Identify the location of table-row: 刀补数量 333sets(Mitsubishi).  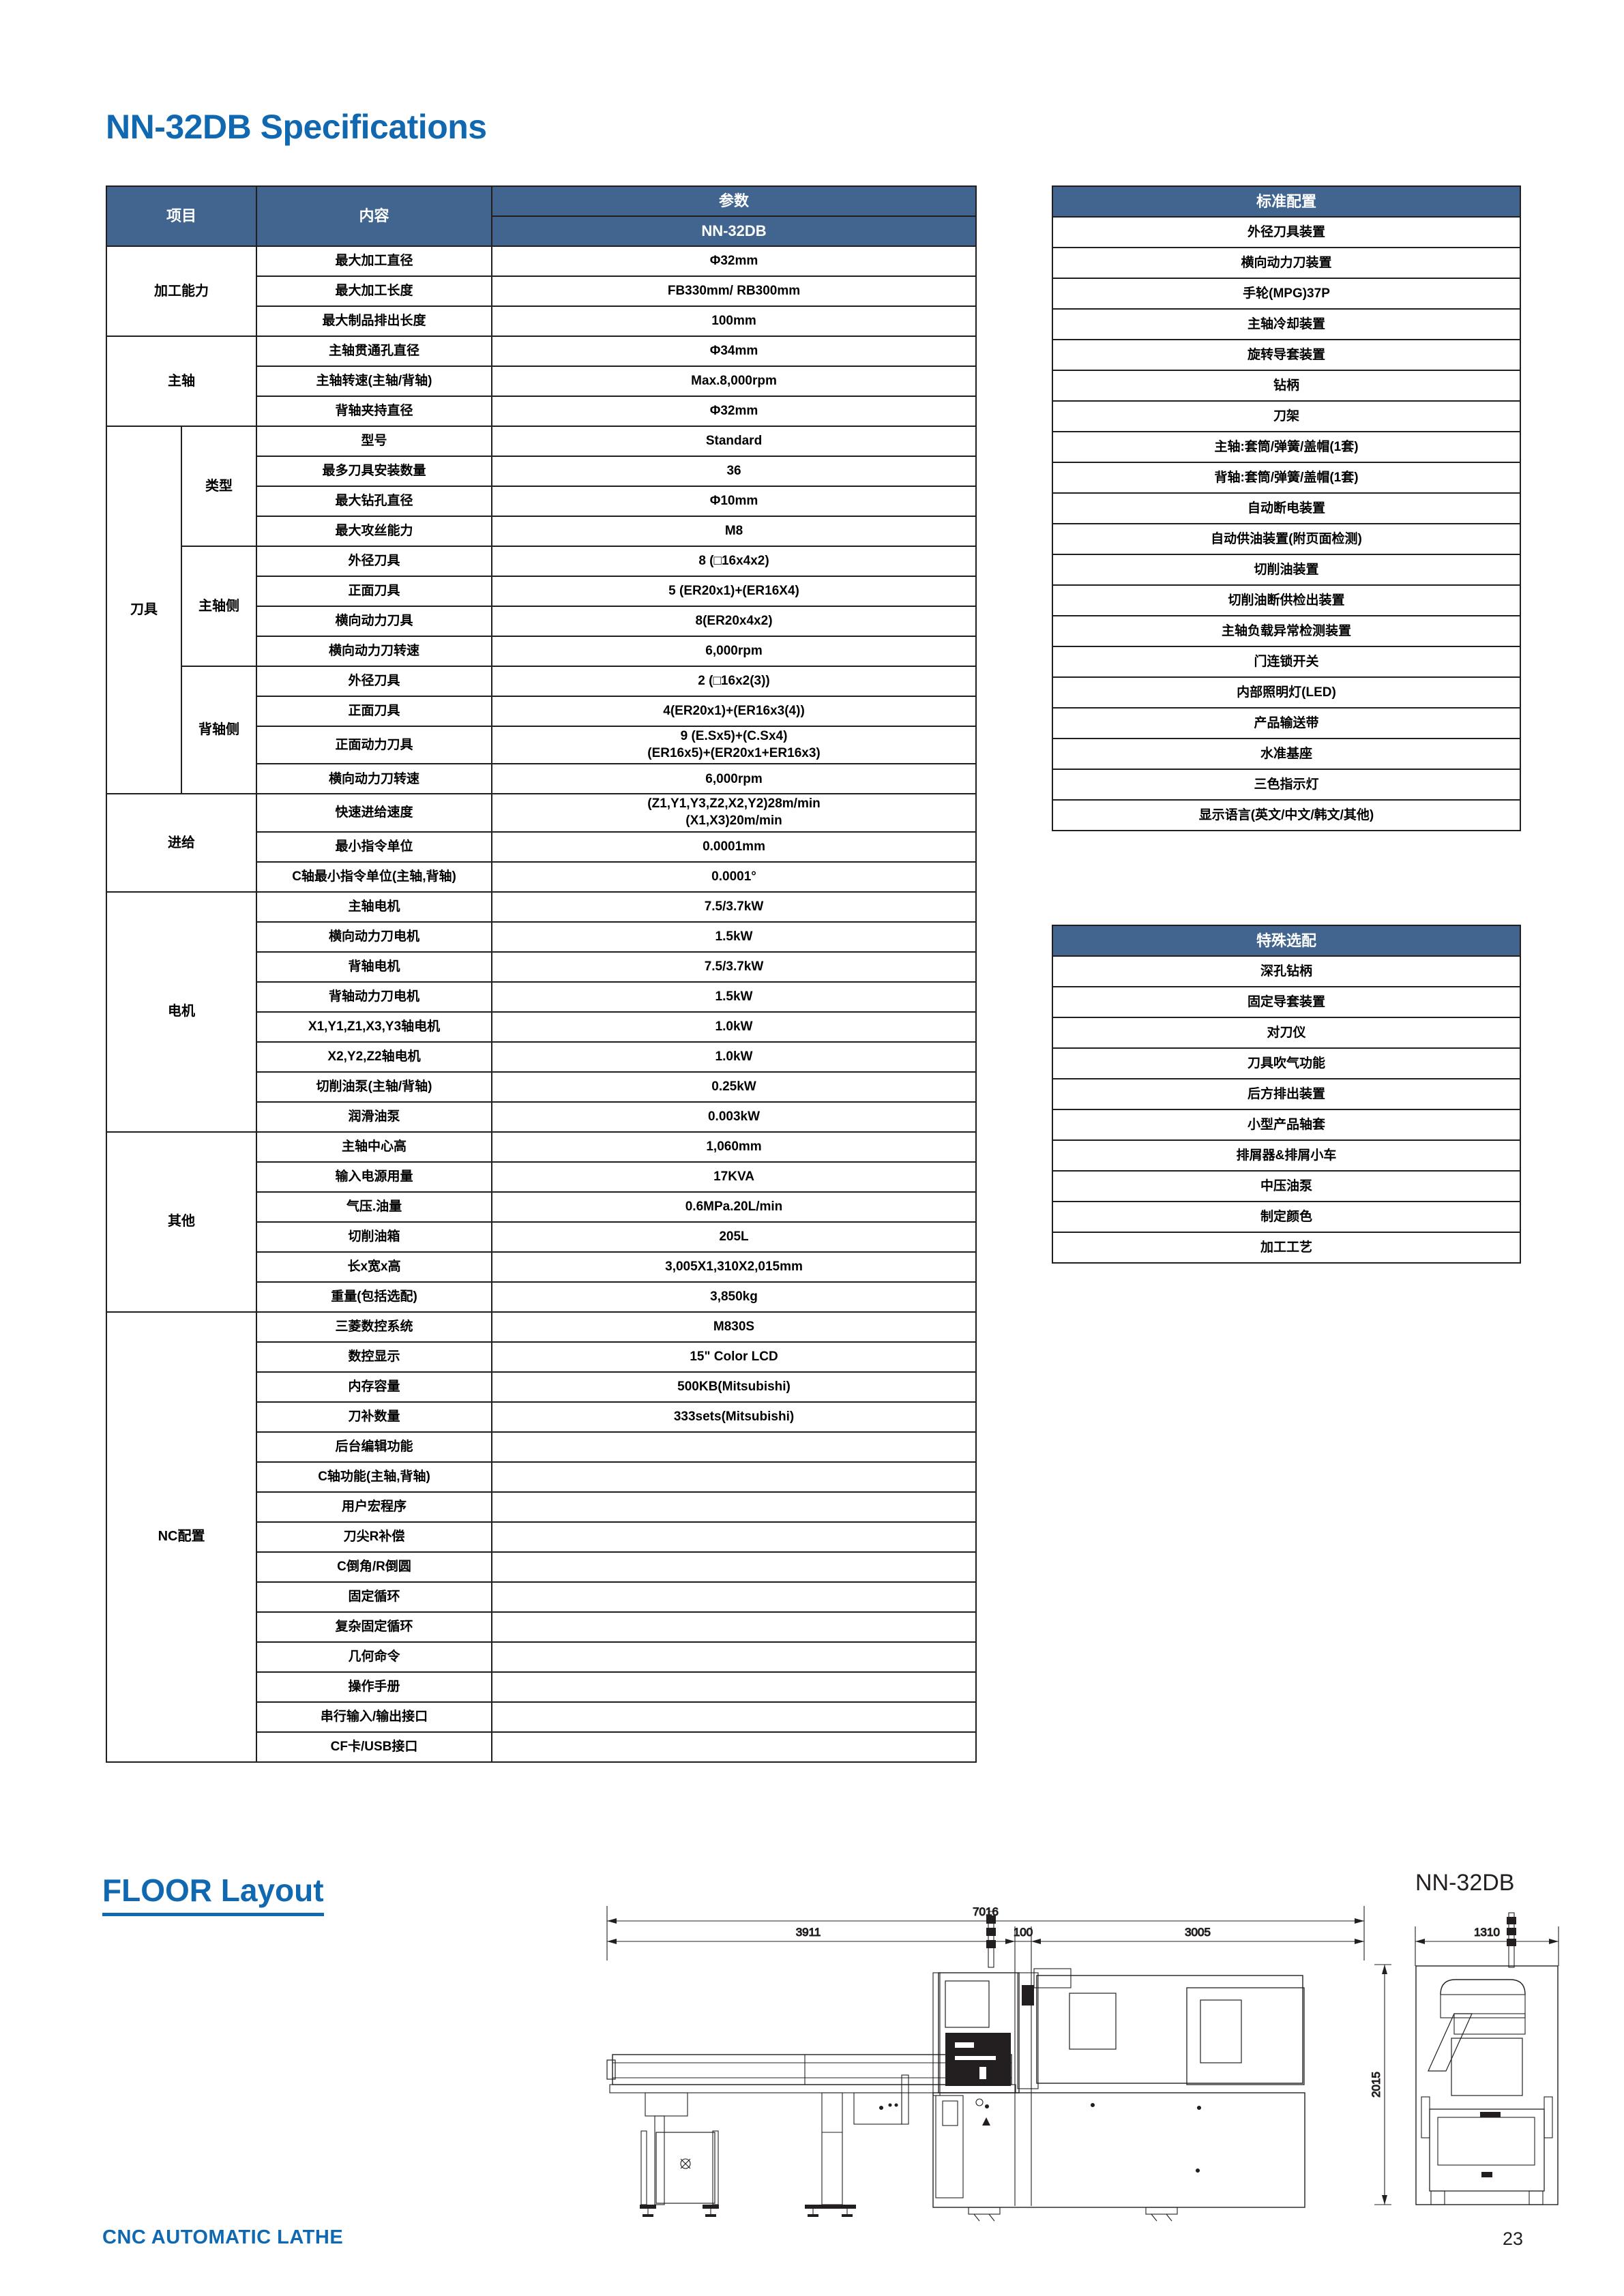
(541, 1417).